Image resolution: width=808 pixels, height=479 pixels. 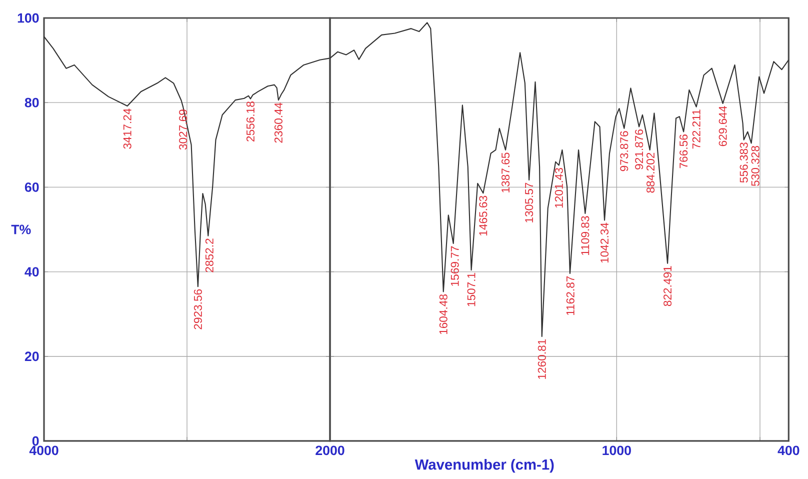 What do you see at coordinates (722, 126) in the screenshot?
I see `annotation: 629.644` at bounding box center [722, 126].